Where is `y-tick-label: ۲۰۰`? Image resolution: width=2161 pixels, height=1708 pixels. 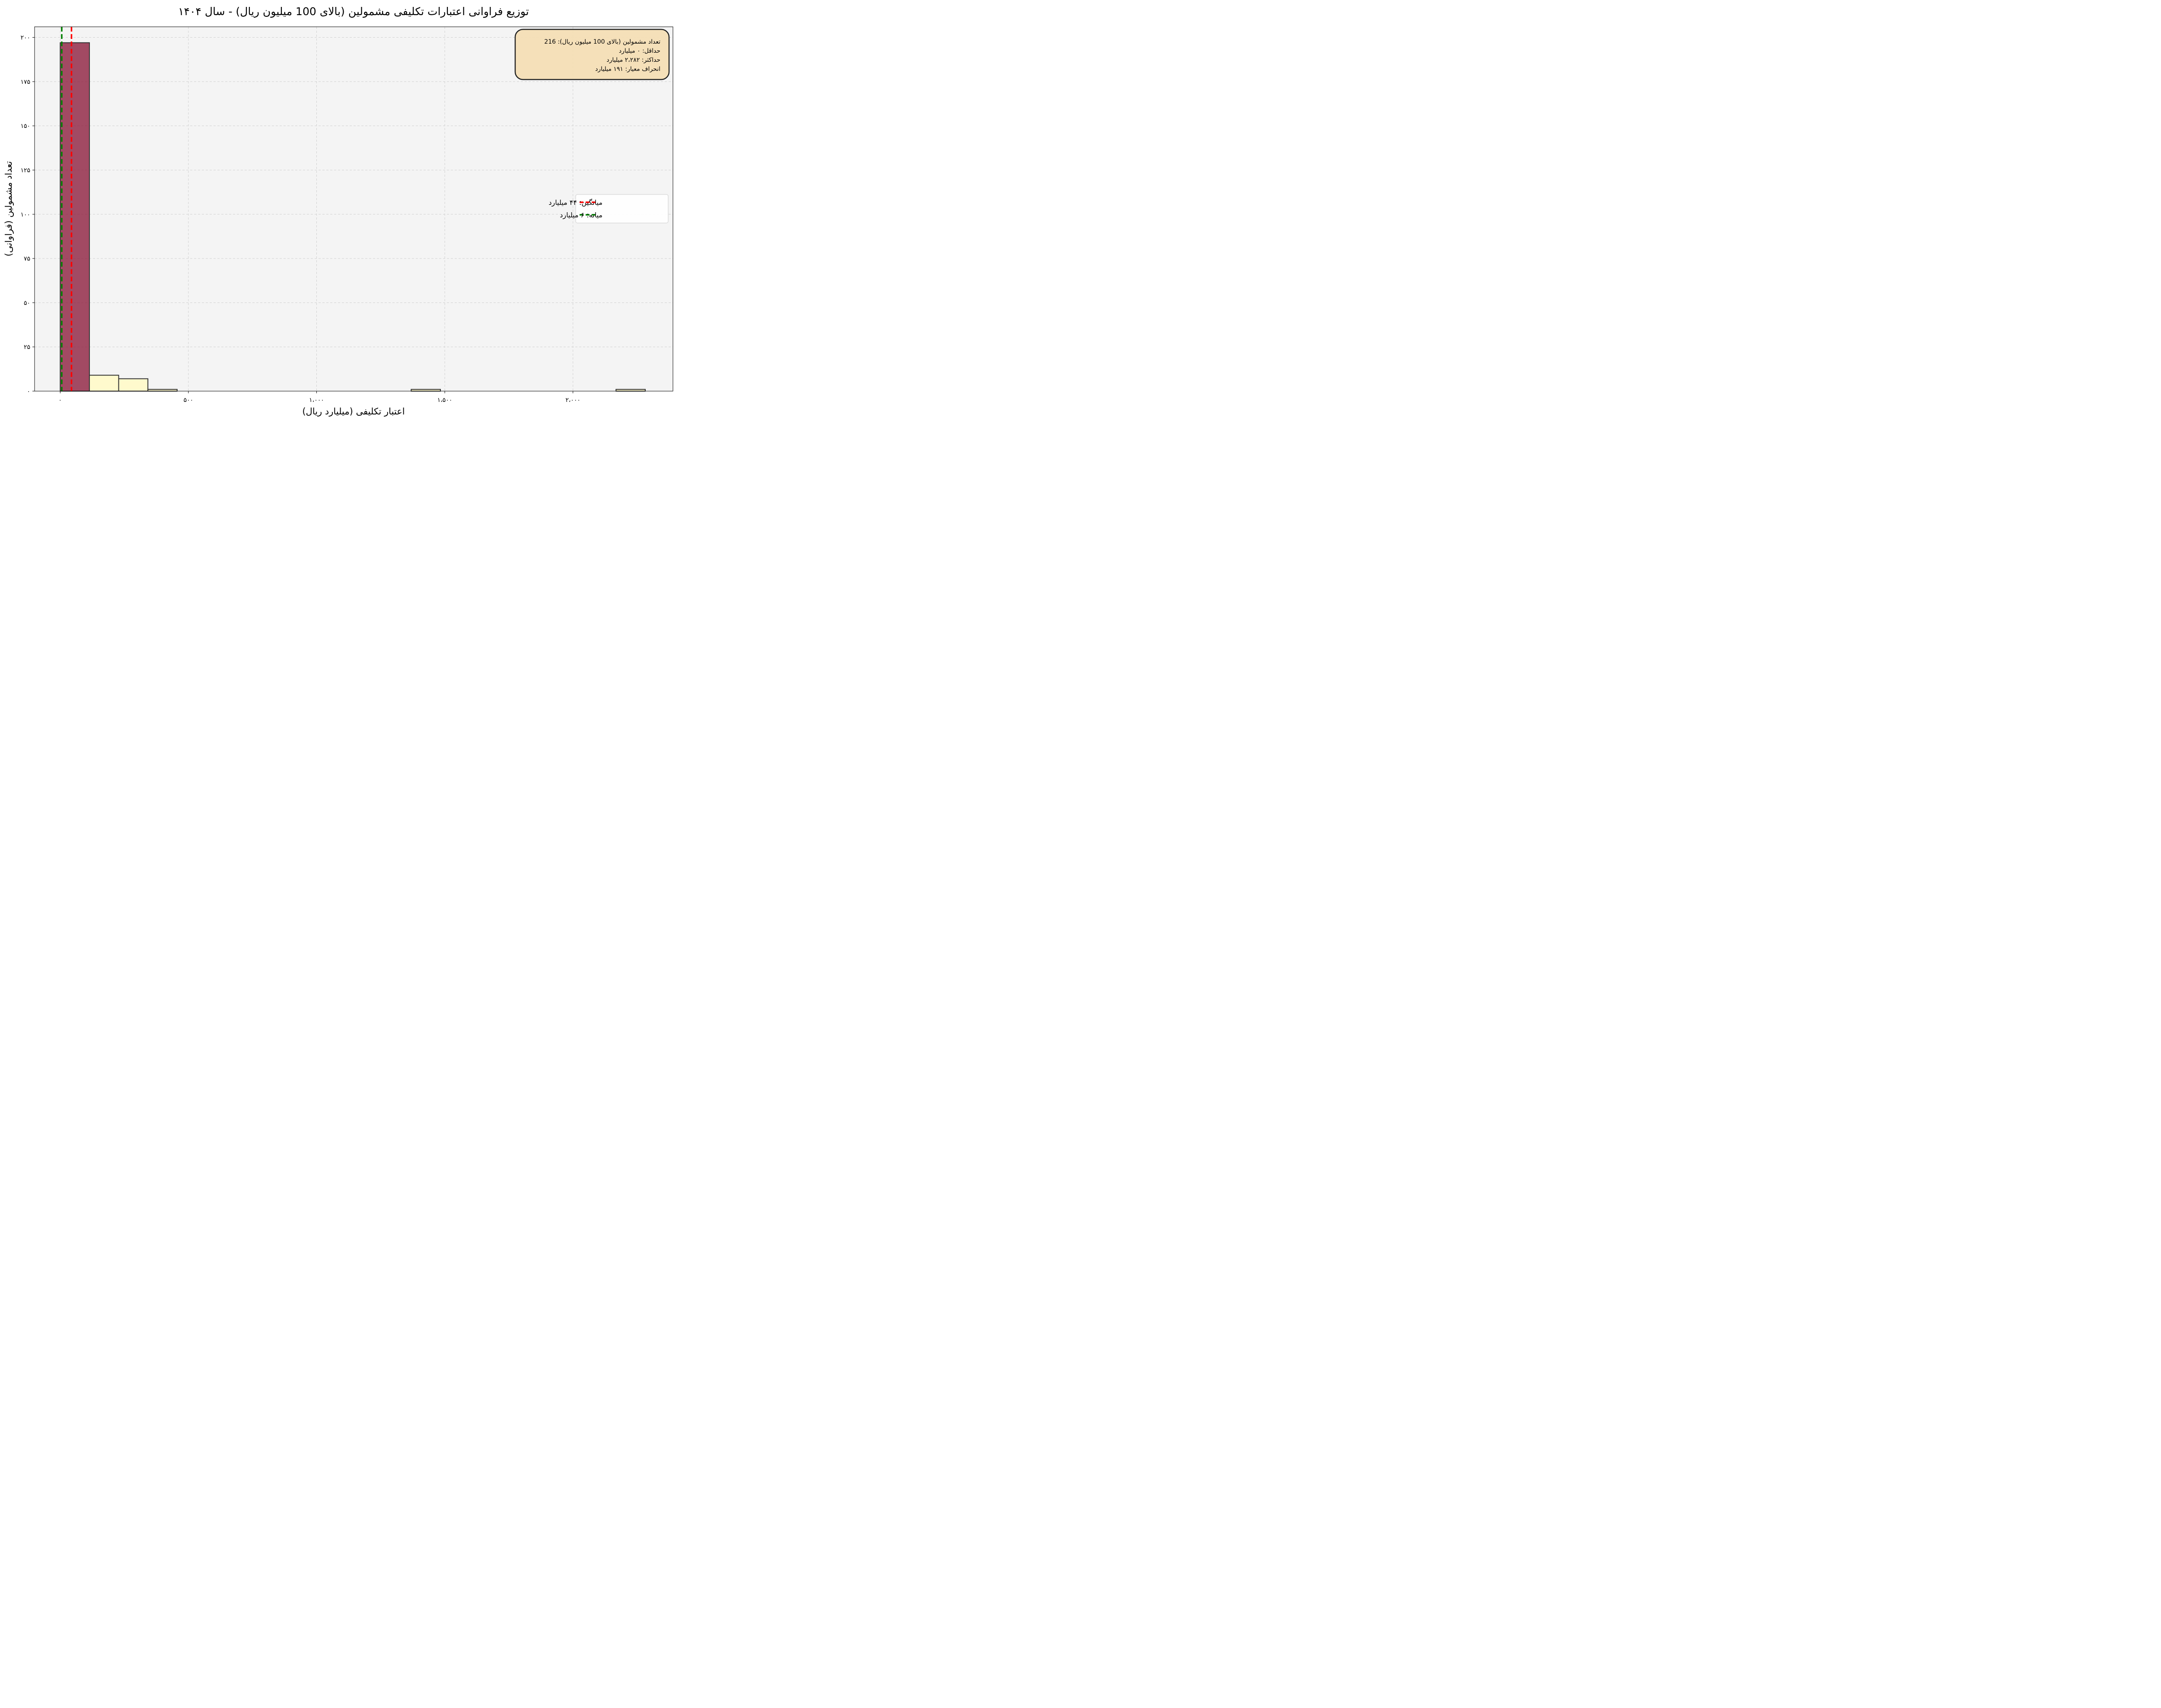
y-tick-label: ۲۰۰ is located at coordinates (25, 38).